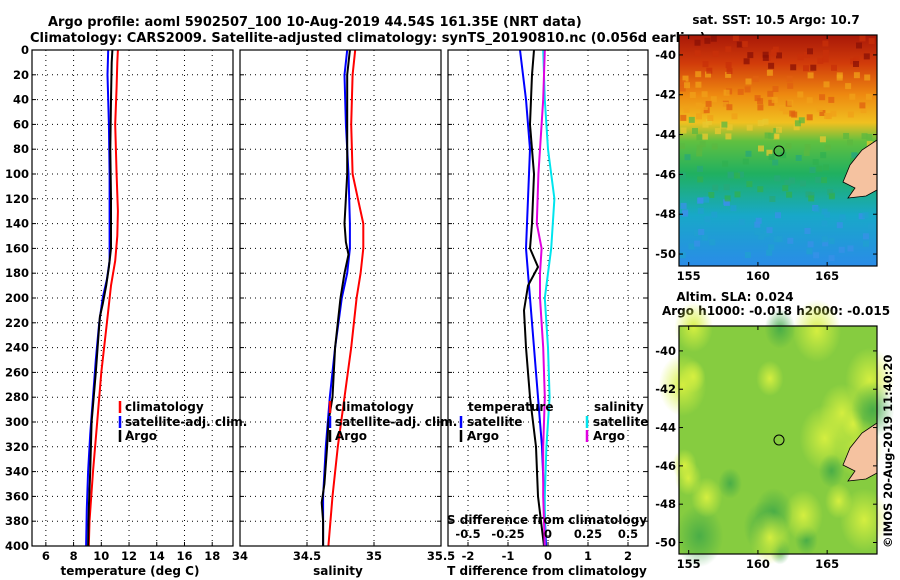 The width and height of the screenshot is (900, 580). Describe the element at coordinates (17, 372) in the screenshot. I see `depth-tick-label: 260` at that location.